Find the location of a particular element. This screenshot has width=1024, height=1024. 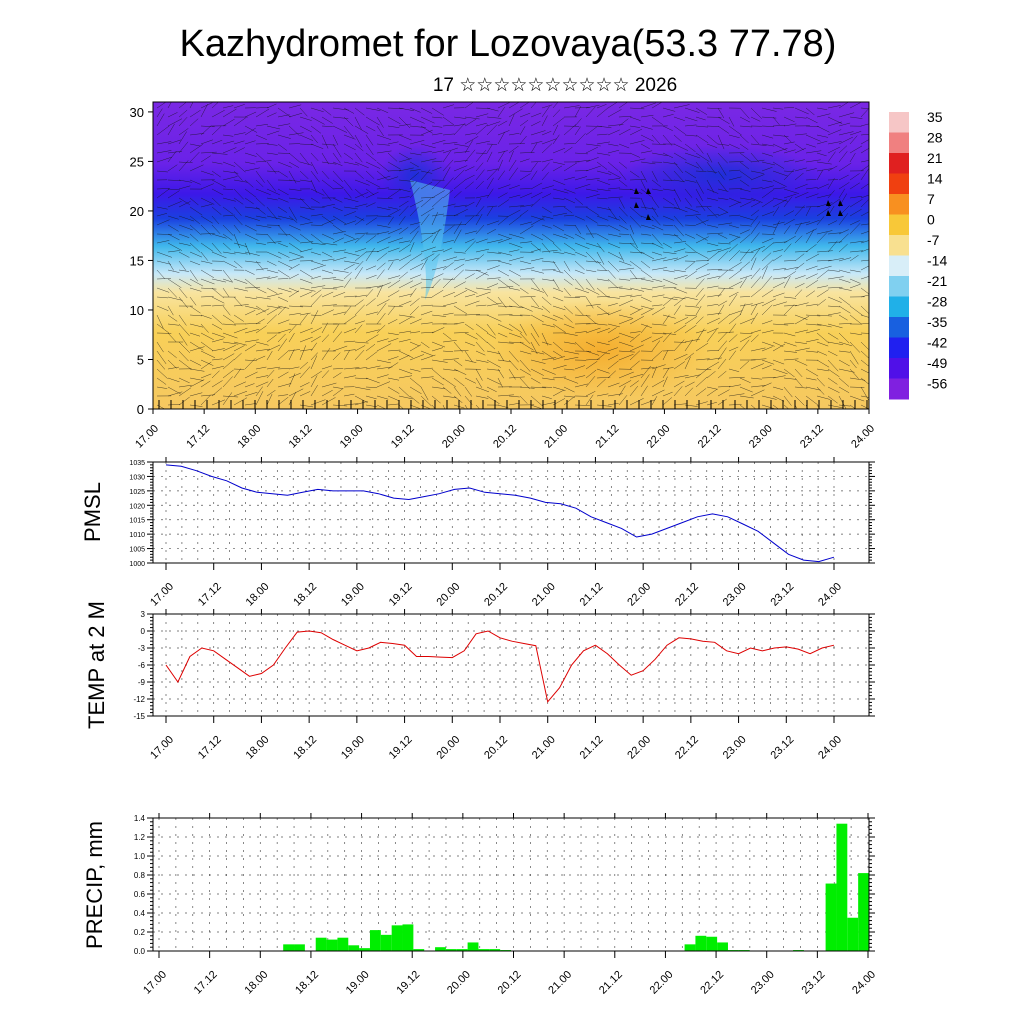

y-tick-label: 0.2 is located at coordinates (140, 932).